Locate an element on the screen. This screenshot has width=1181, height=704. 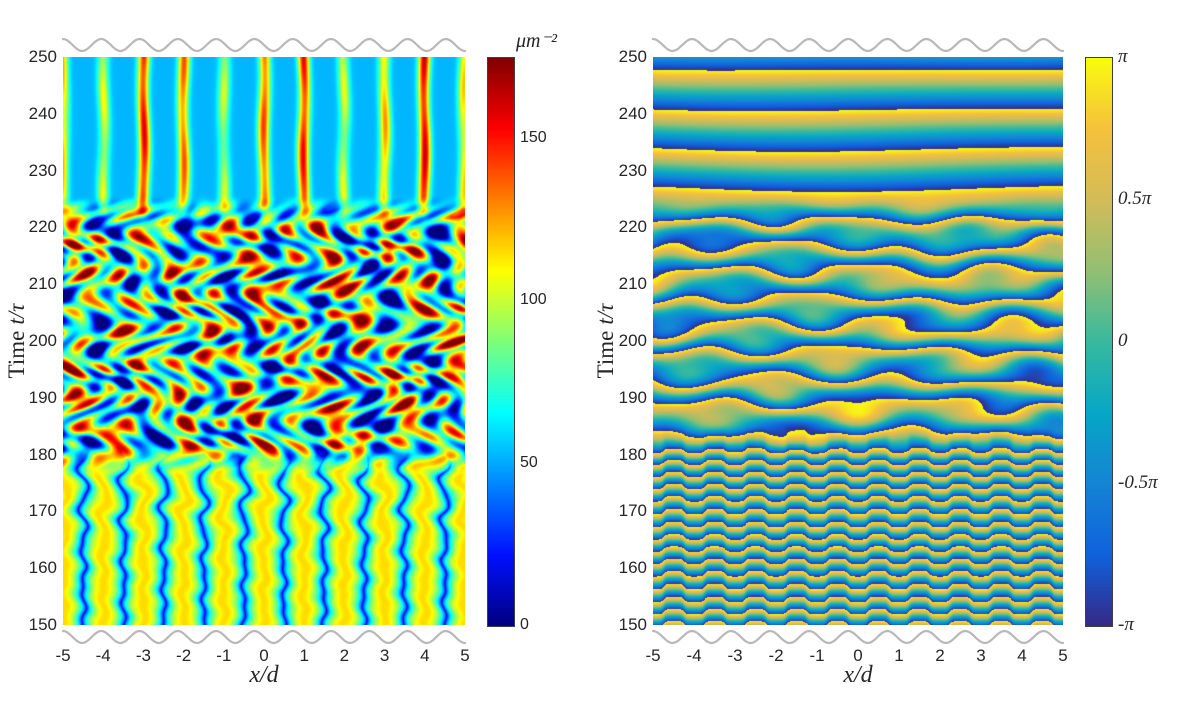
x-axis-label-phase: x/d is located at coordinates (857, 675).